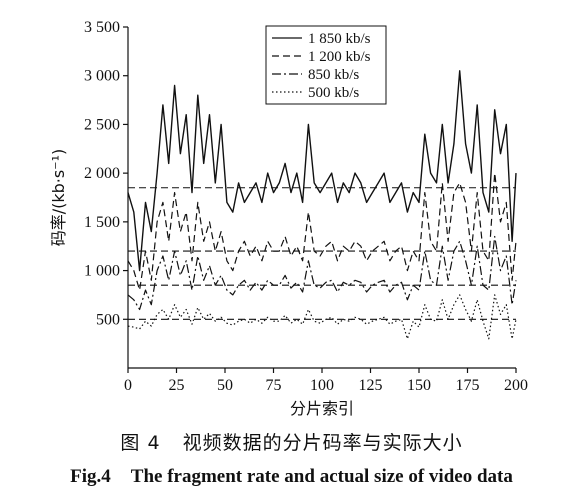 The height and width of the screenshot is (501, 583). Describe the element at coordinates (140, 443) in the screenshot. I see `caption-zh-number: 图 4` at that location.